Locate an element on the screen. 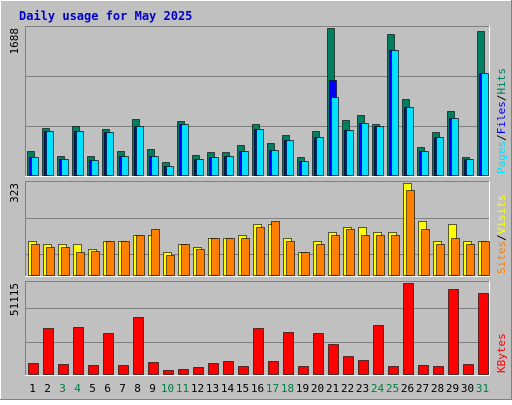 The width and height of the screenshot is (512, 405). x-tick-label-day-13: 13 is located at coordinates (212, 388).